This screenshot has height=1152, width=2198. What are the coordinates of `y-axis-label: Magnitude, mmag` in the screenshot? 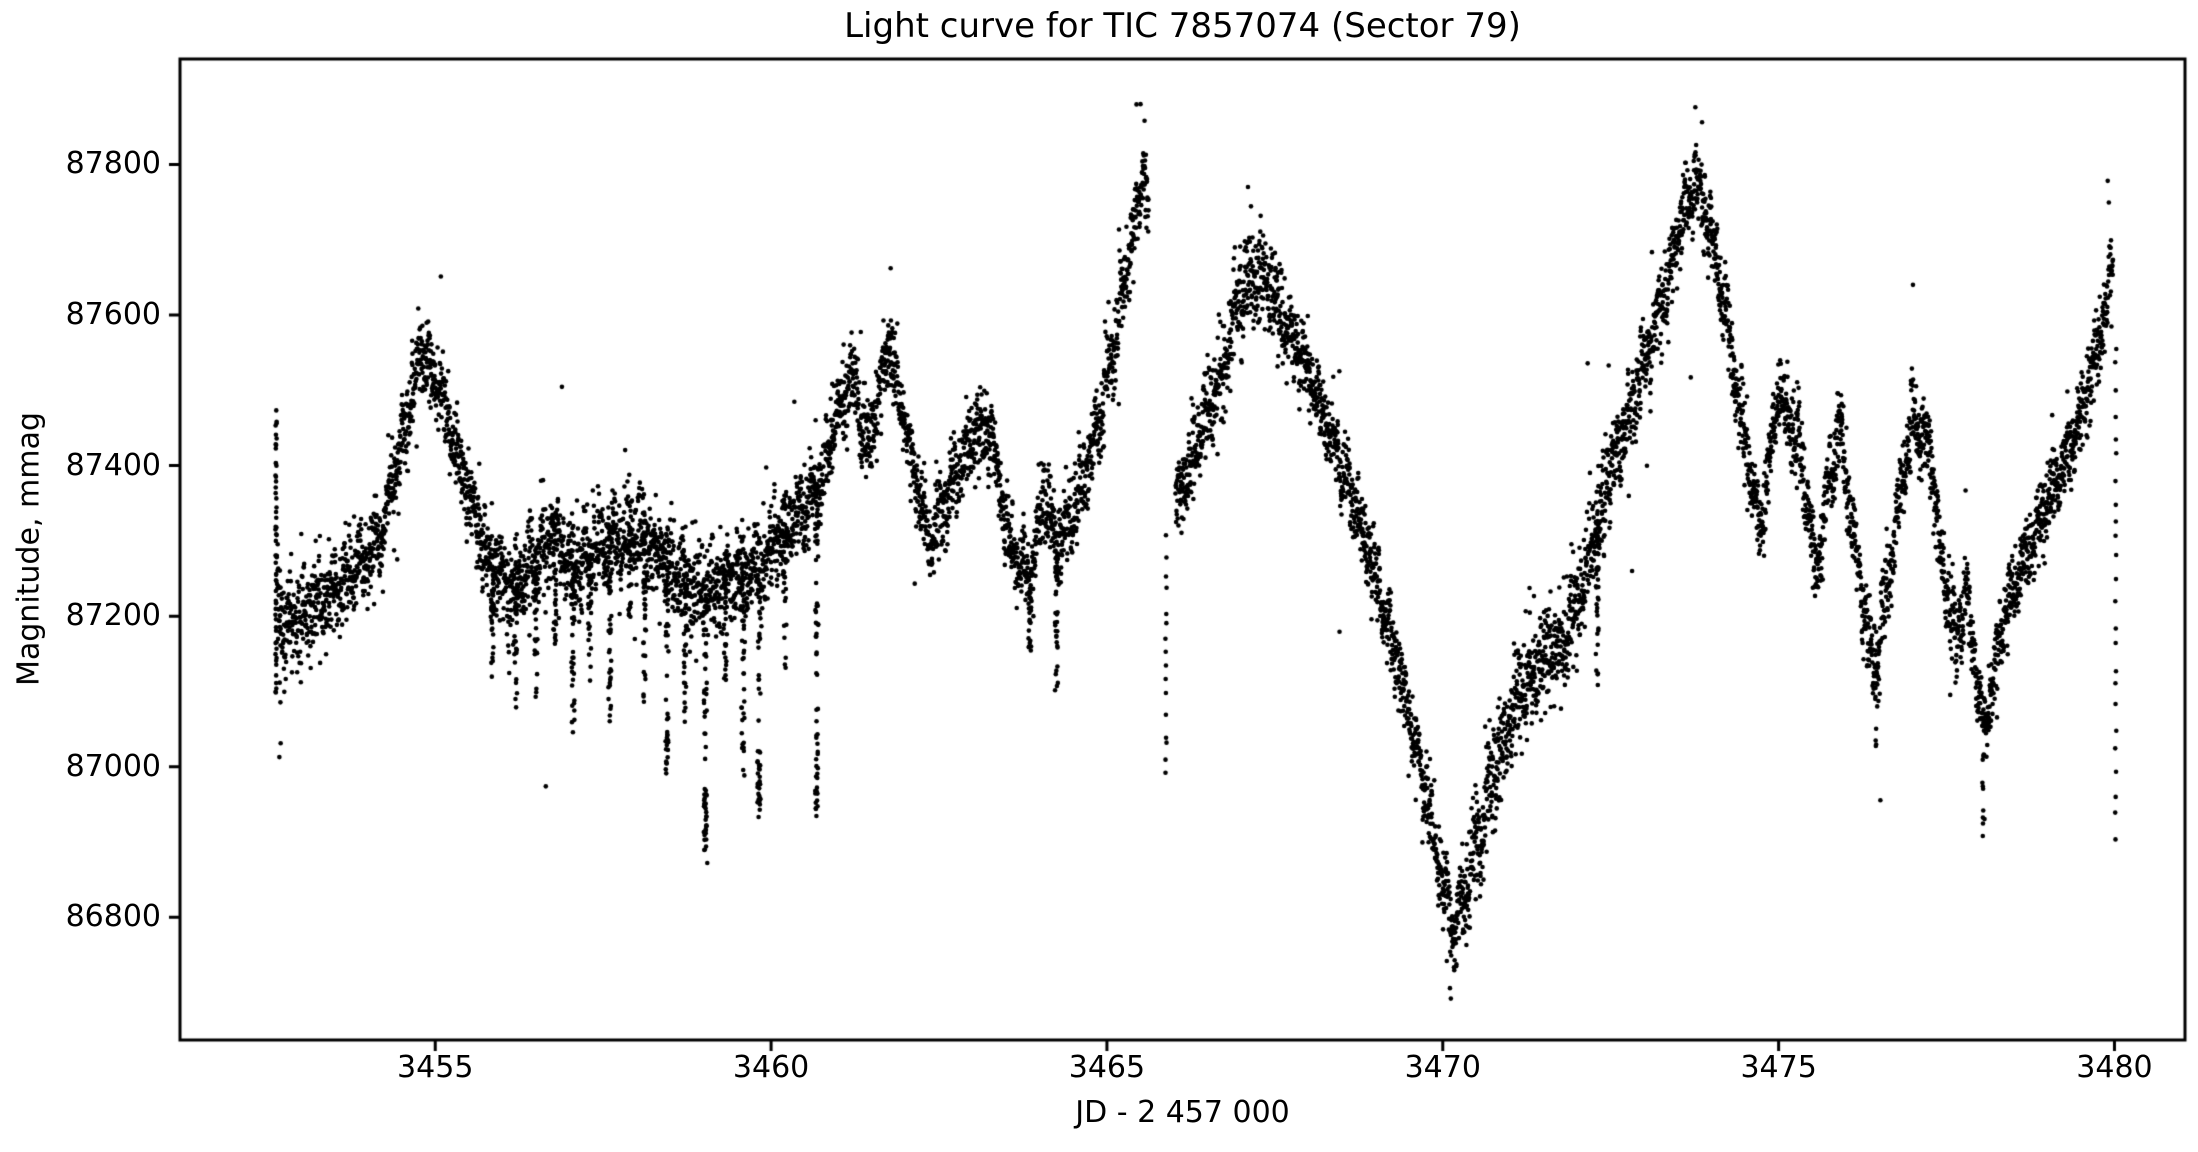 It's located at (29, 549).